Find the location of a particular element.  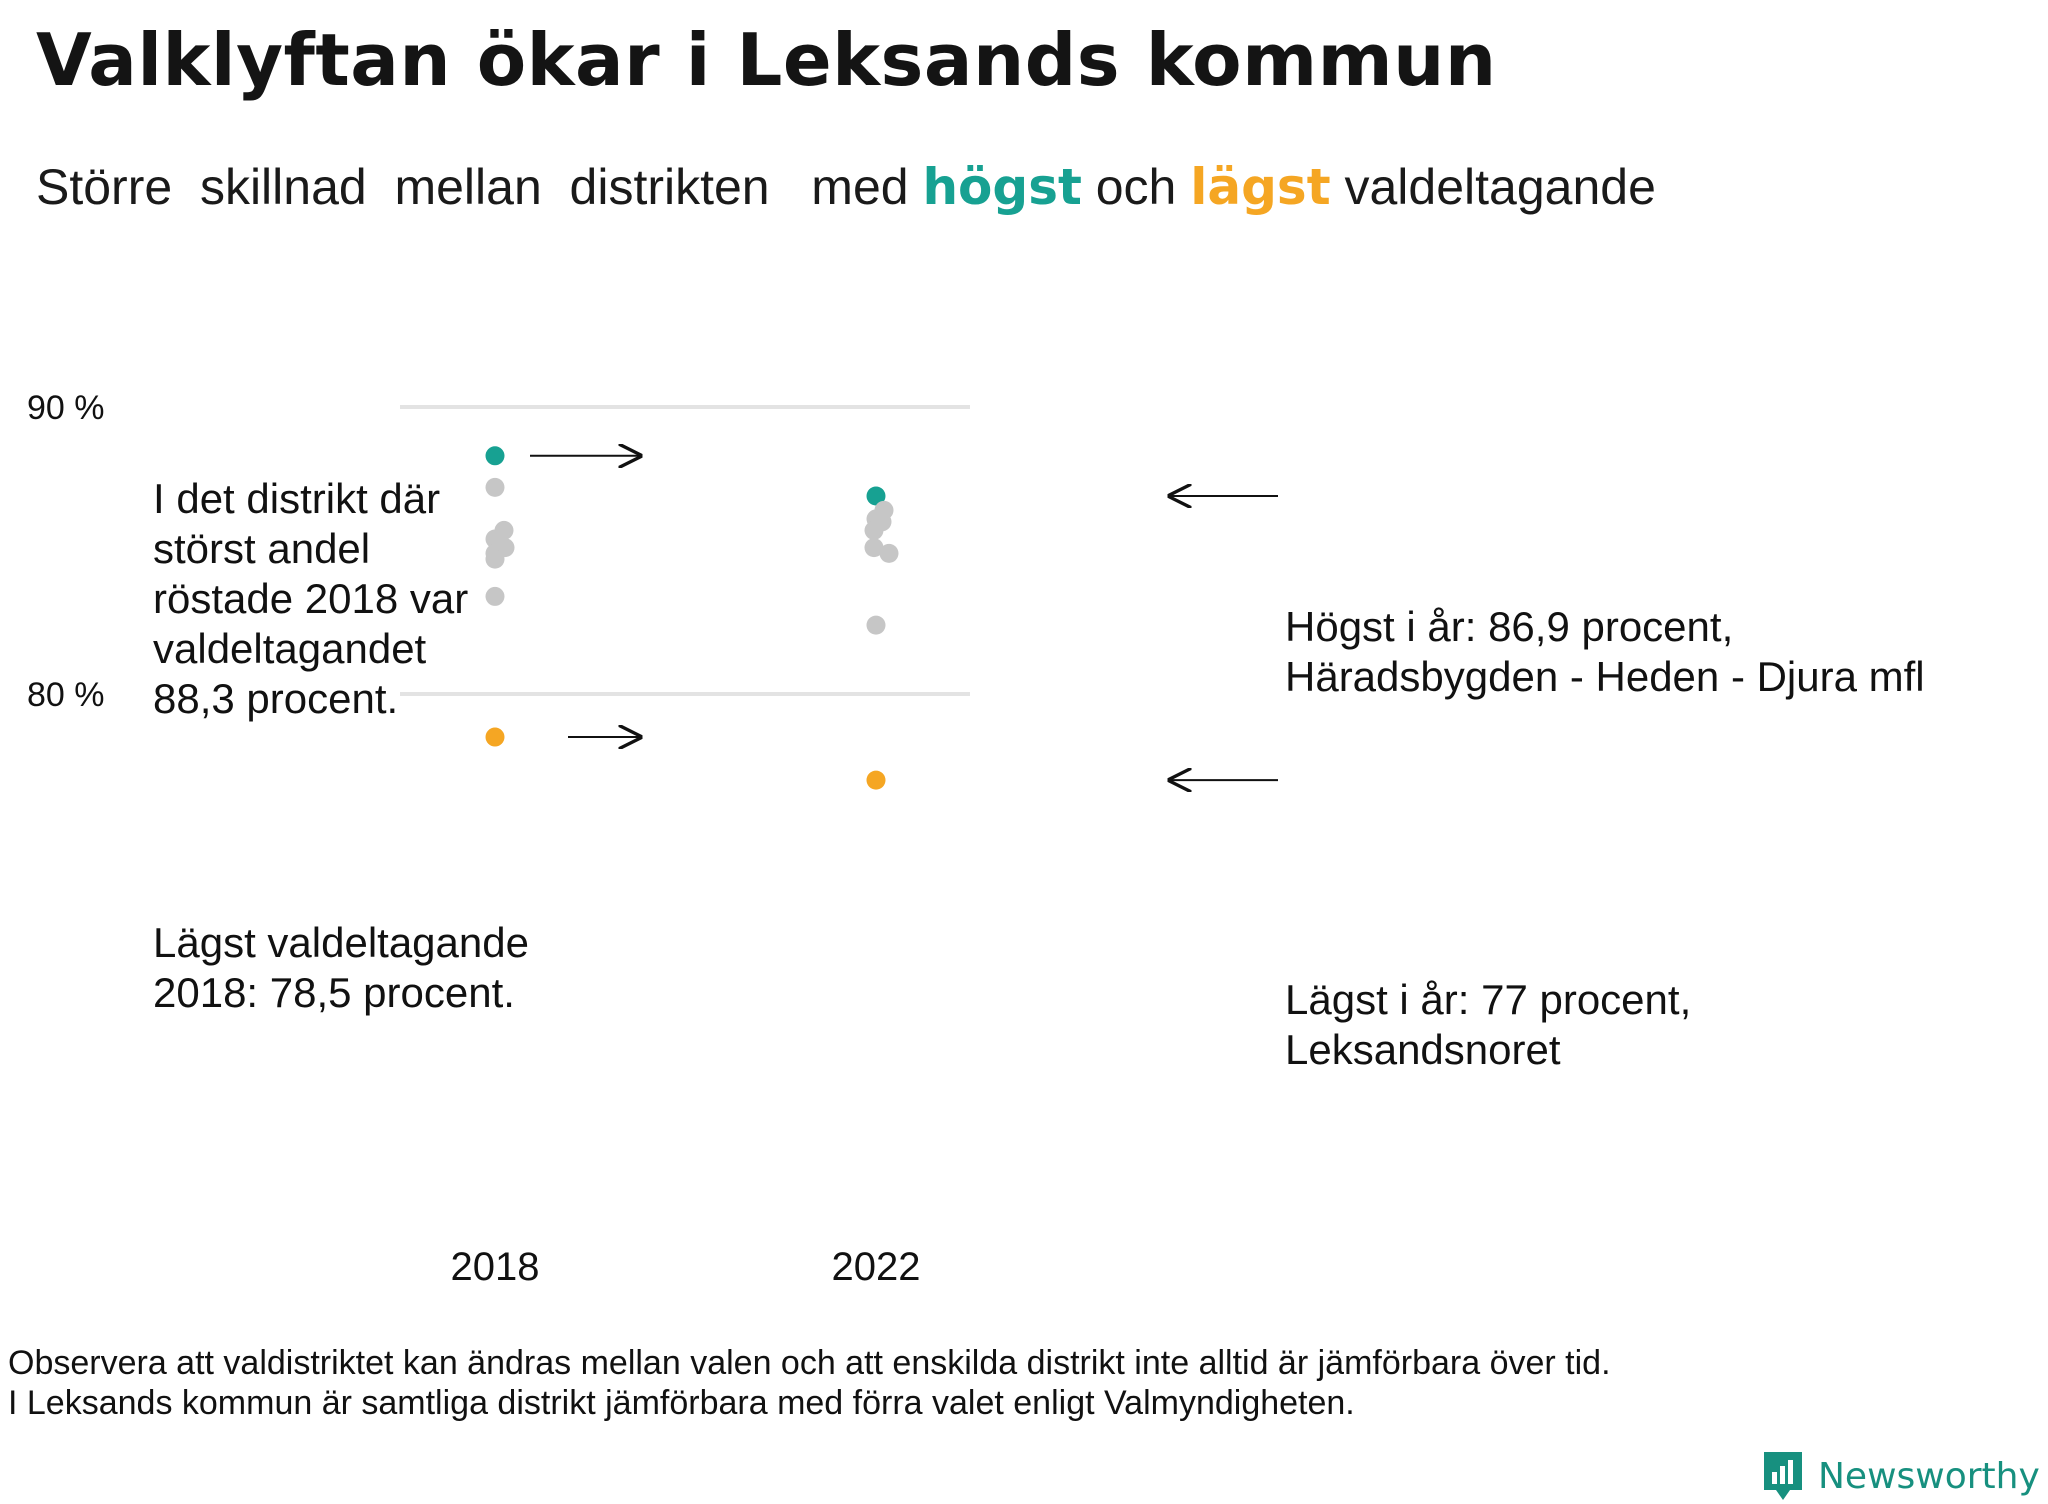

annotation-high-2018-line: röstade 2018 var is located at coordinates (310, 598).